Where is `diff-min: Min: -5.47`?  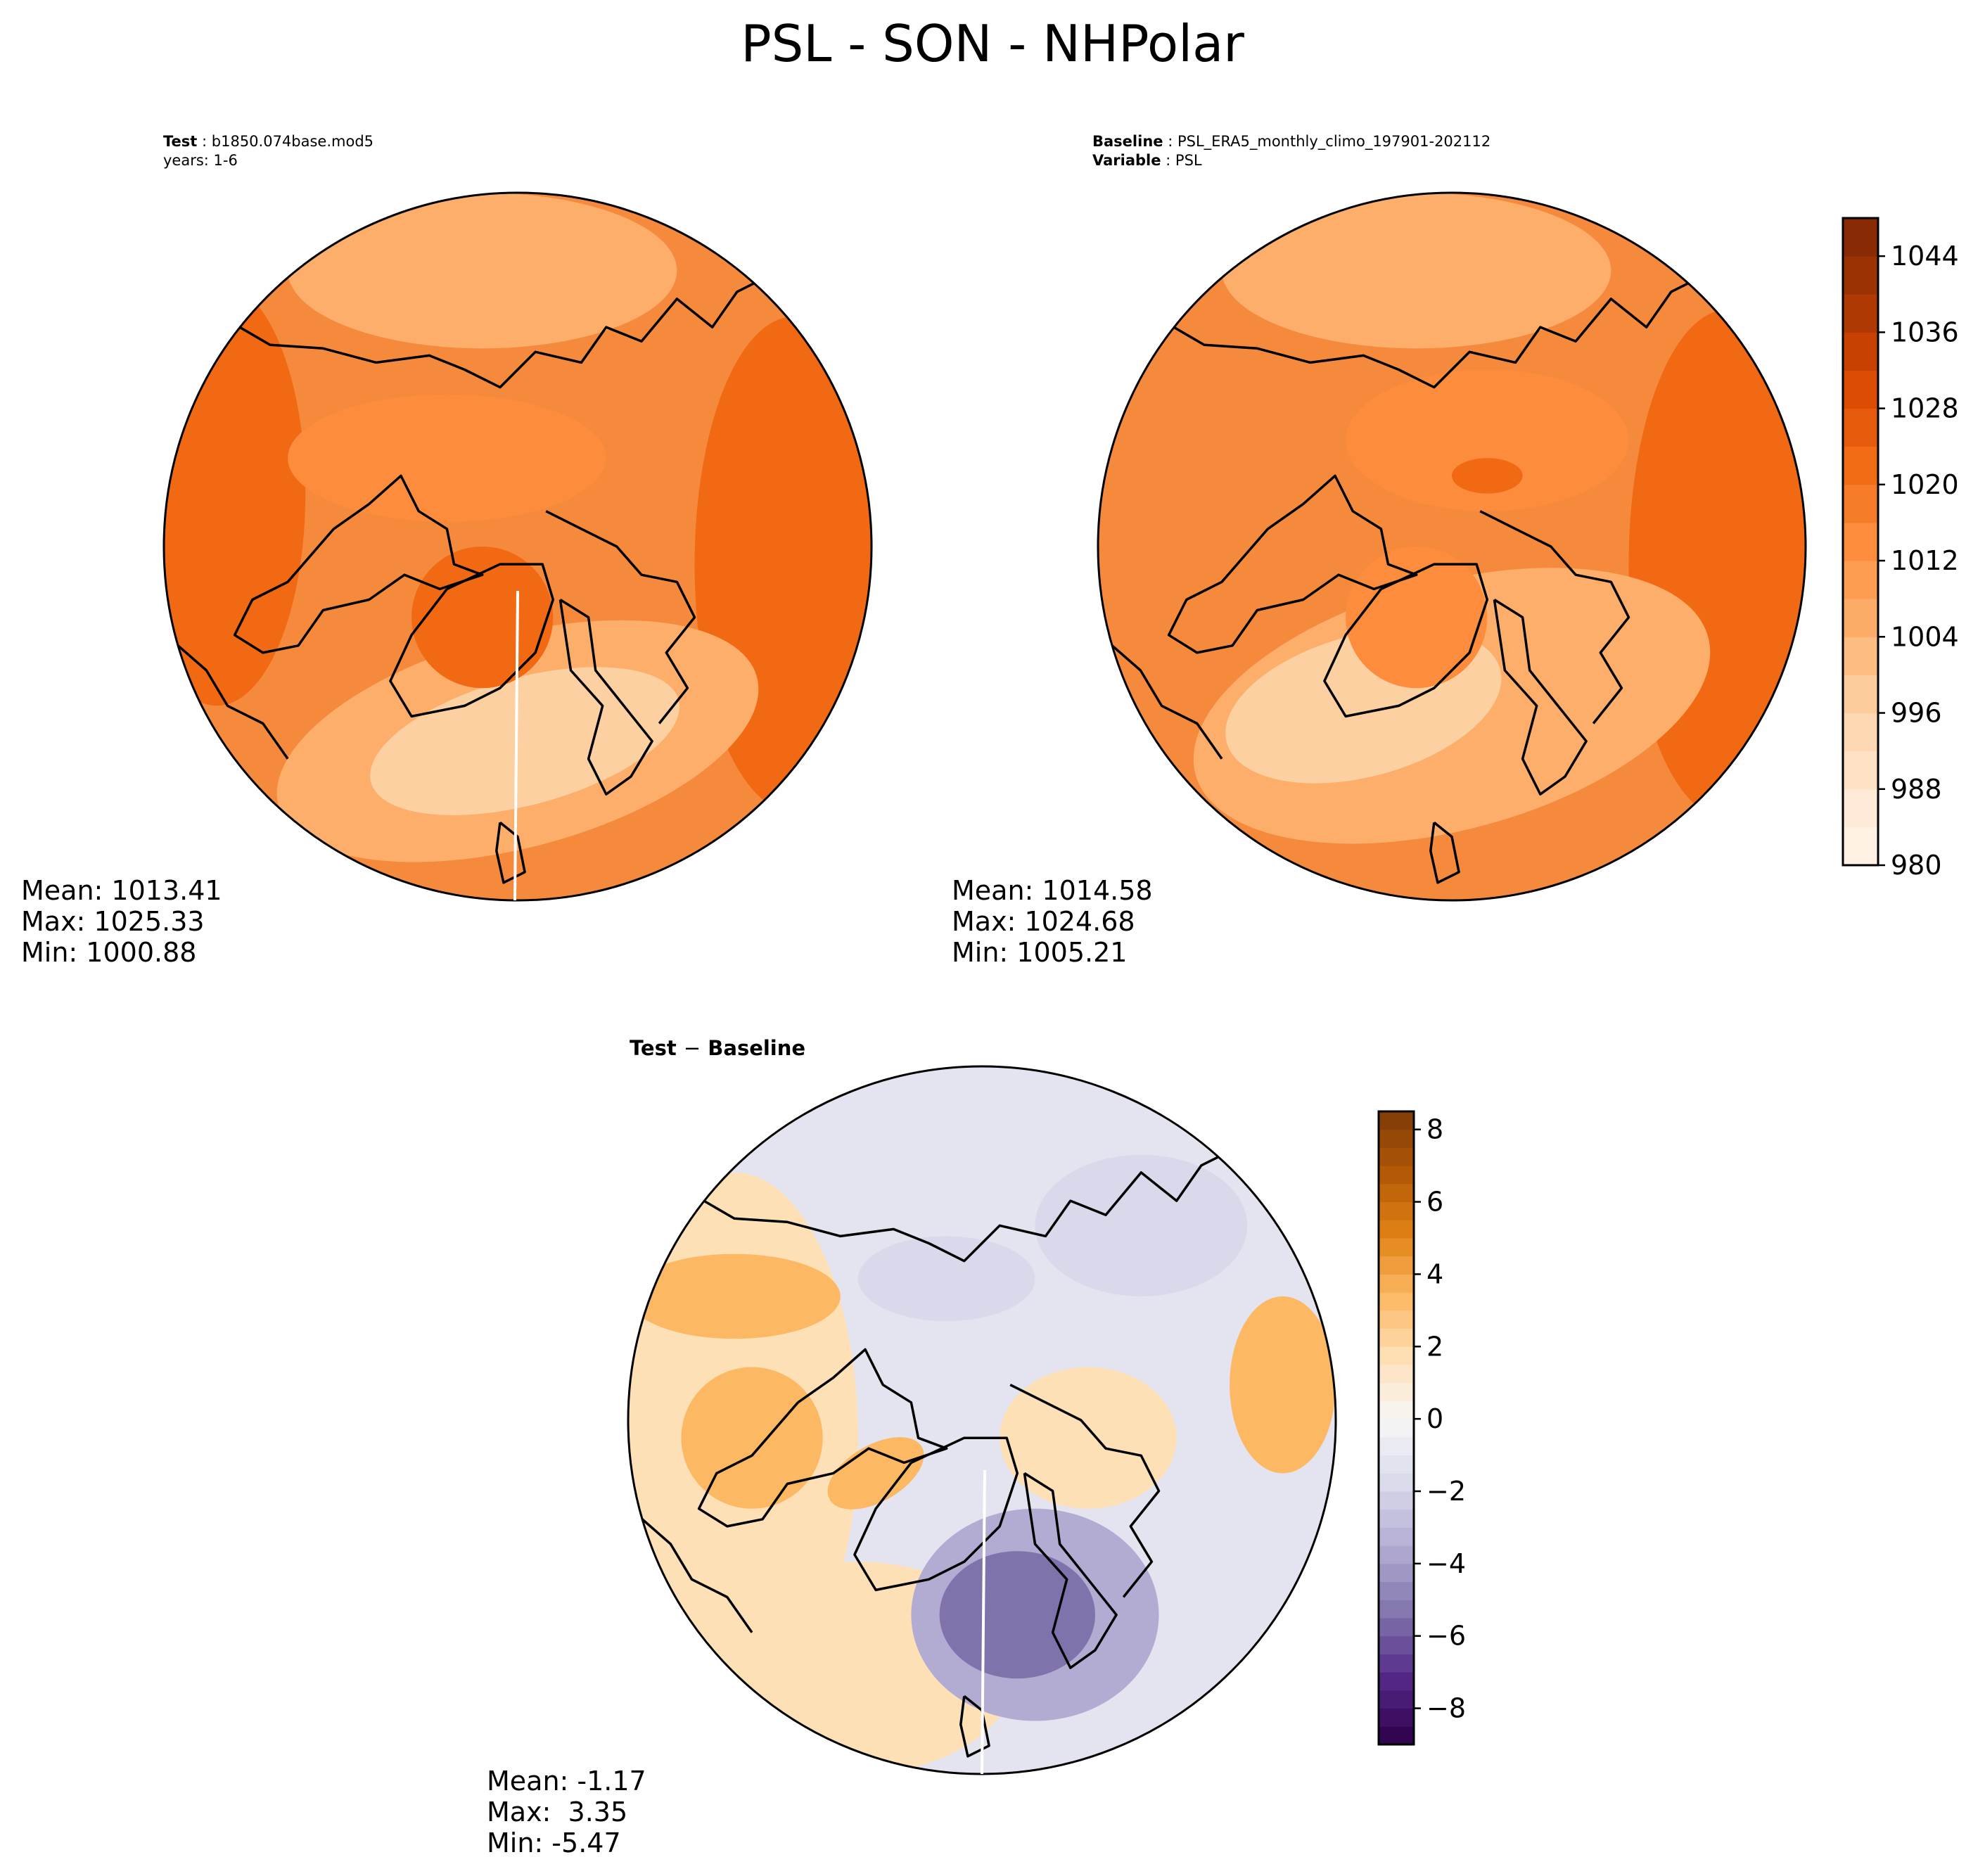
diff-min: Min: -5.47 is located at coordinates (554, 1843).